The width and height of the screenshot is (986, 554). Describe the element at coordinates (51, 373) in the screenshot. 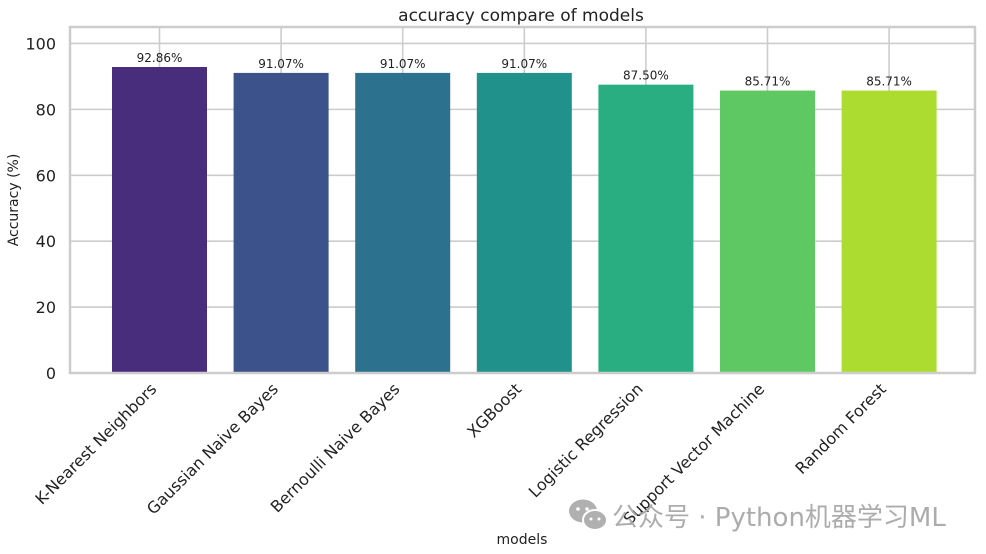

I see `y-tick-label: 0` at that location.